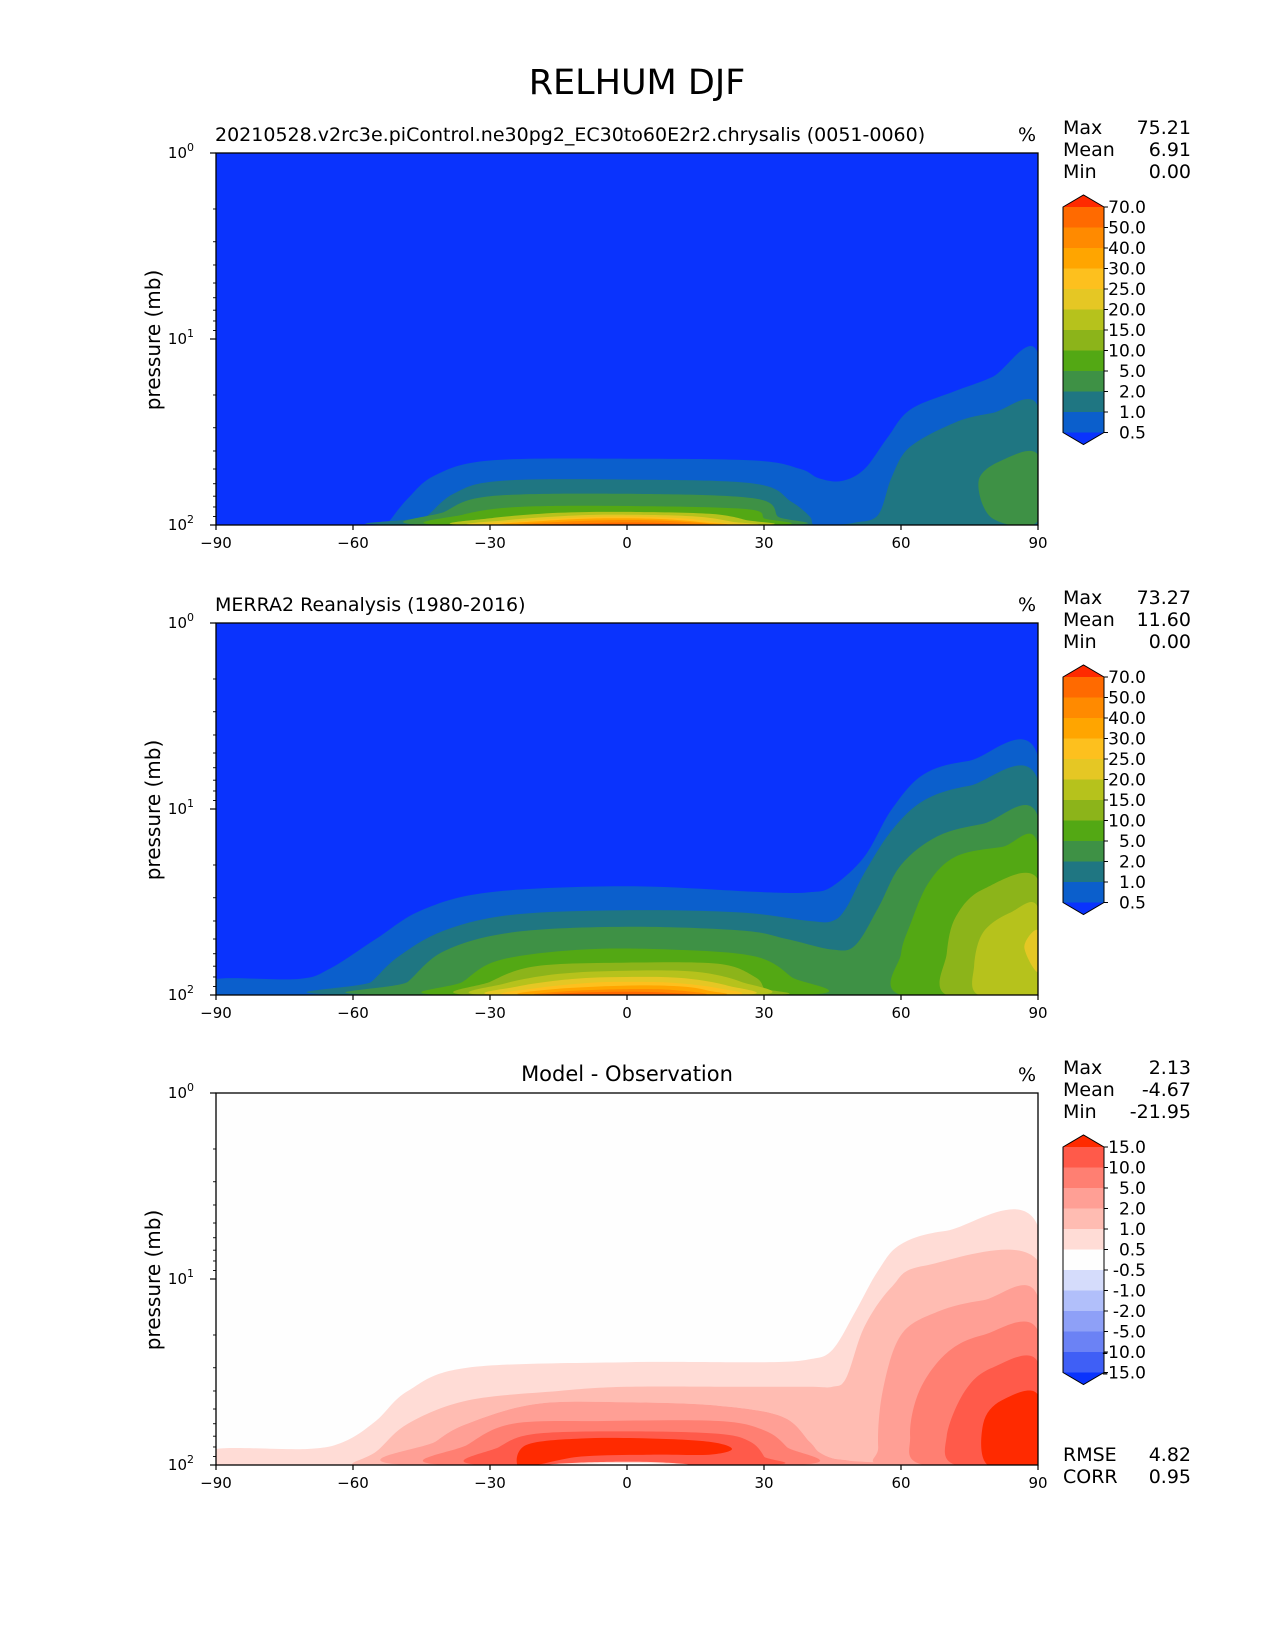 The image size is (1275, 1650). What do you see at coordinates (1127, 781) in the screenshot?
I see `colorbar-tick-label: 20.0` at bounding box center [1127, 781].